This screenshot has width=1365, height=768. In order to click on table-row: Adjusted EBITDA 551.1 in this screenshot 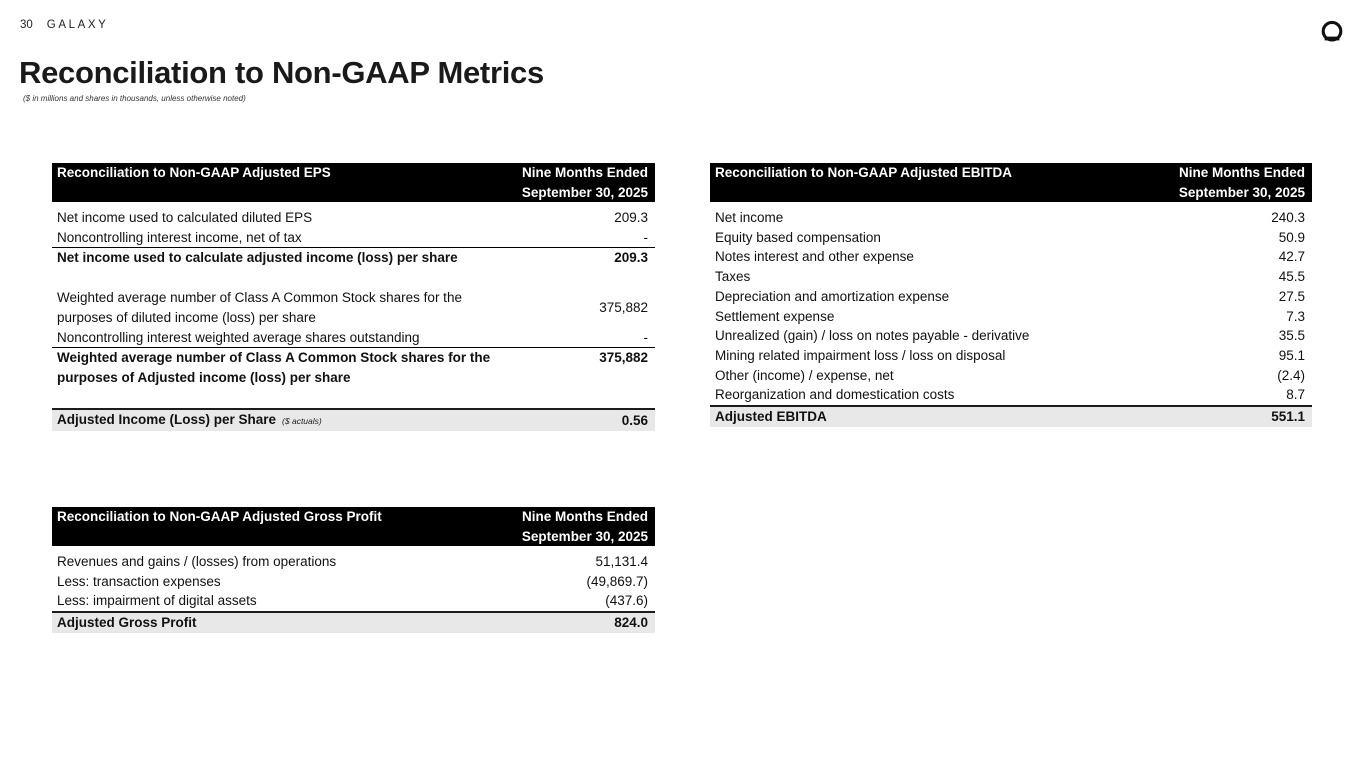, I will do `click(1011, 416)`.